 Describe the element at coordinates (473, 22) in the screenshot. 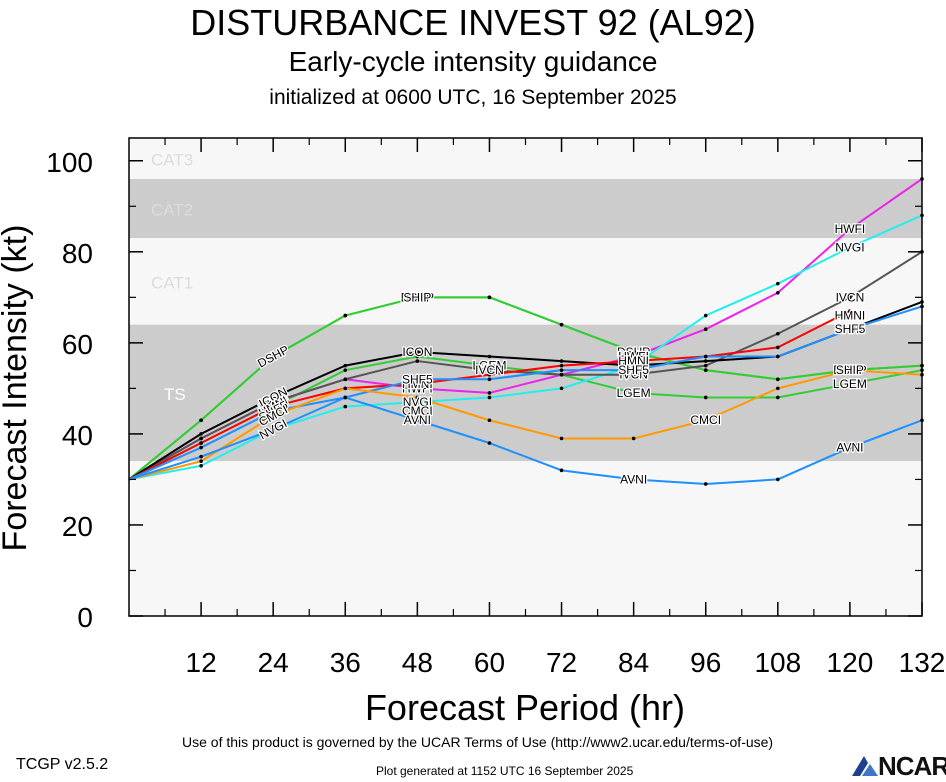

I see `chart-title: DISTURBANCE INVEST 92 (AL92)` at that location.